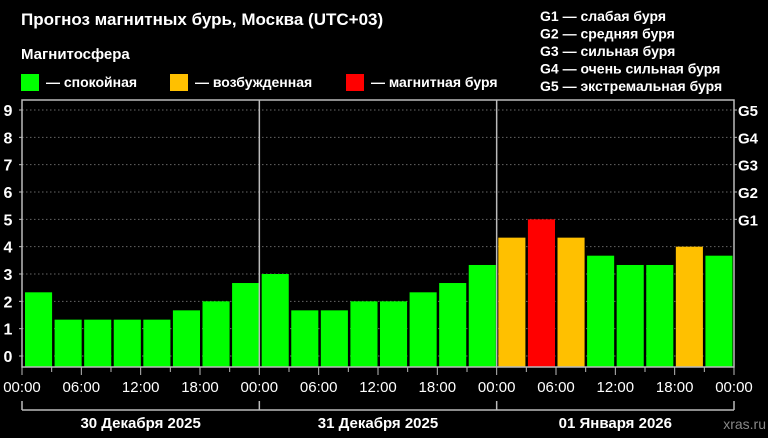  Describe the element at coordinates (675, 387) in the screenshot. I see `x-tick-label-11: 18:00` at that location.